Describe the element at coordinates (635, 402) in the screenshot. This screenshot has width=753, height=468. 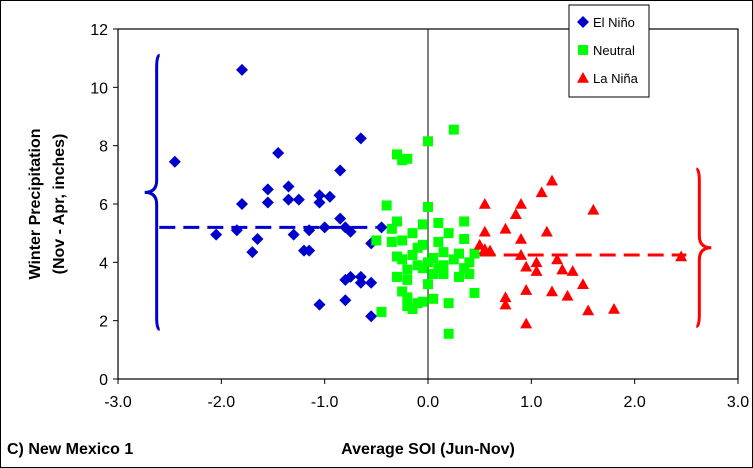
I see `x-tick-label: 2.0` at that location.